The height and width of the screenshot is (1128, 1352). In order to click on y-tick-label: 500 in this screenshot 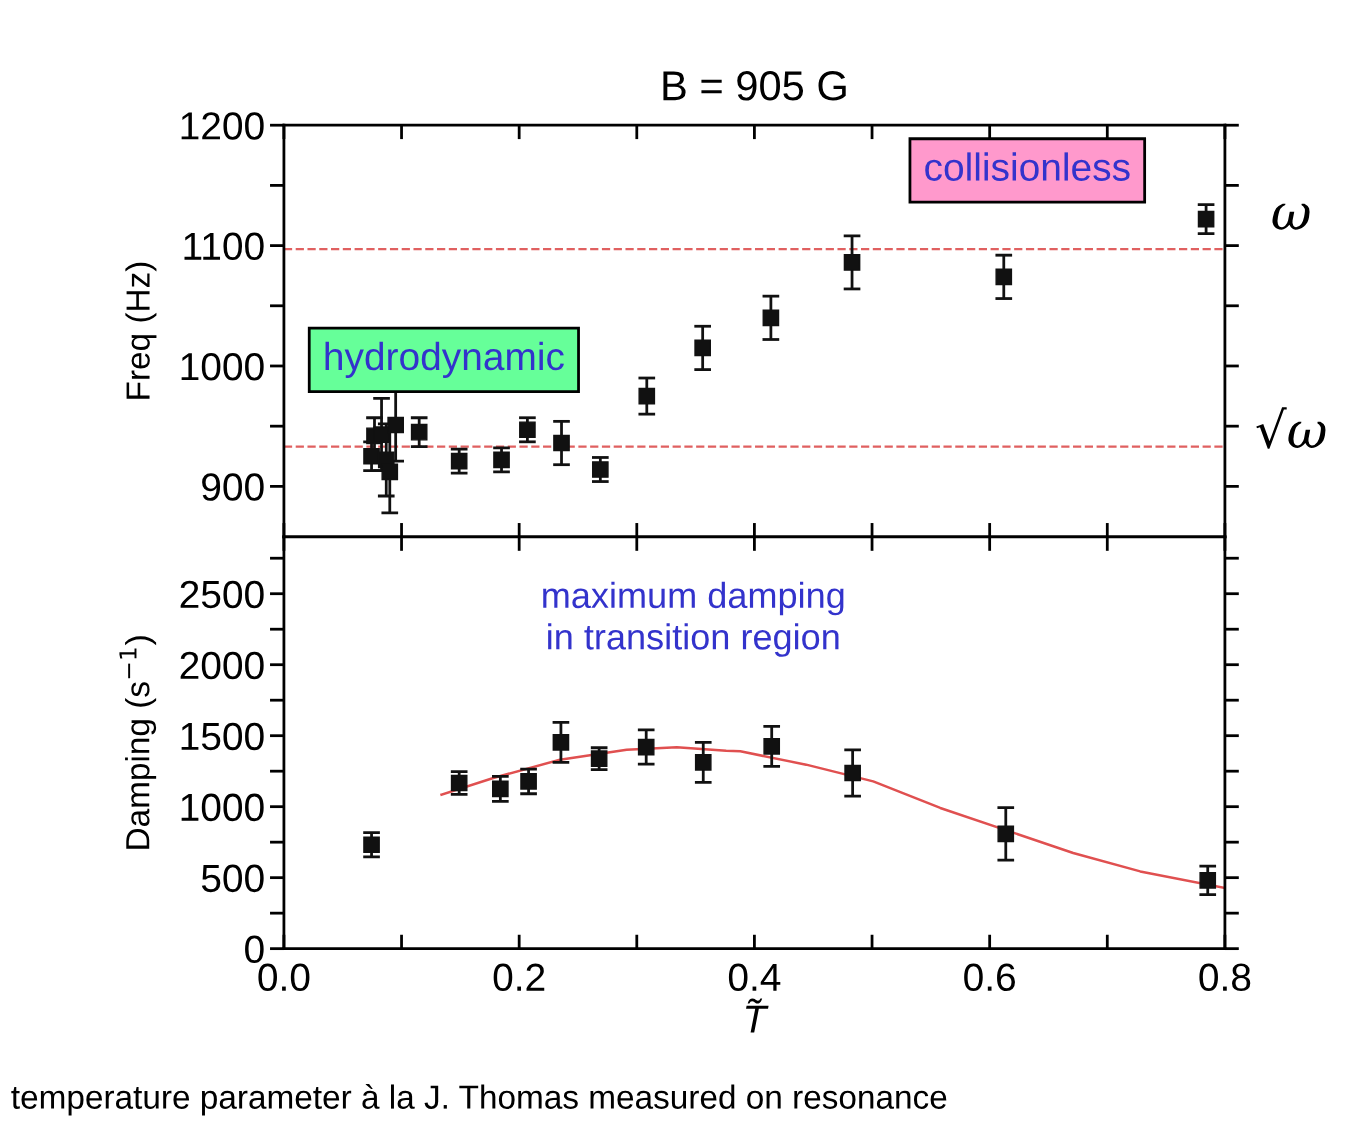, I will do `click(232, 878)`.